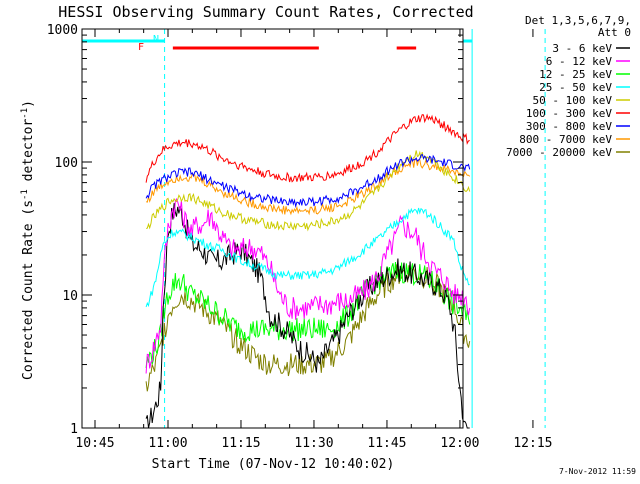 Image resolution: width=640 pixels, height=484 pixels. I want to click on series-line-12-25-keV, so click(308, 314).